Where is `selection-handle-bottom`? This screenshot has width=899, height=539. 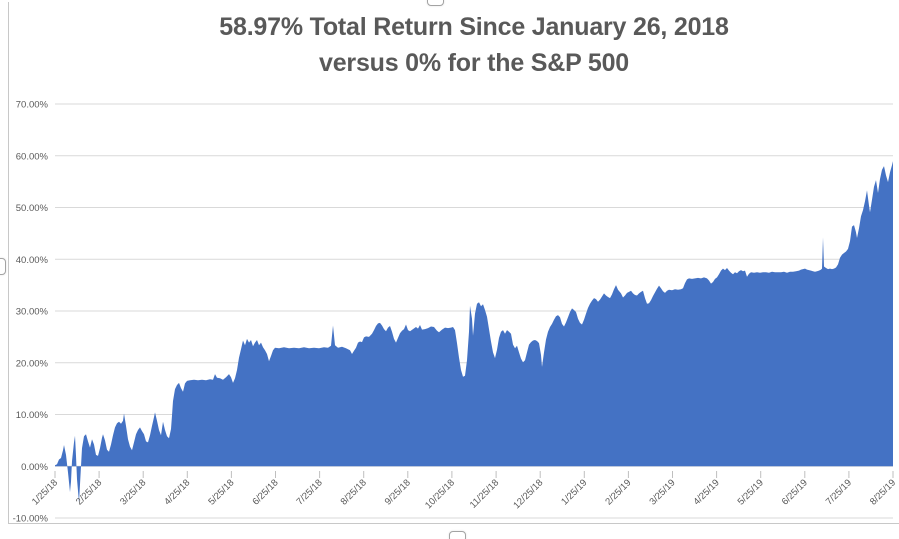
selection-handle-bottom is located at coordinates (457, 535).